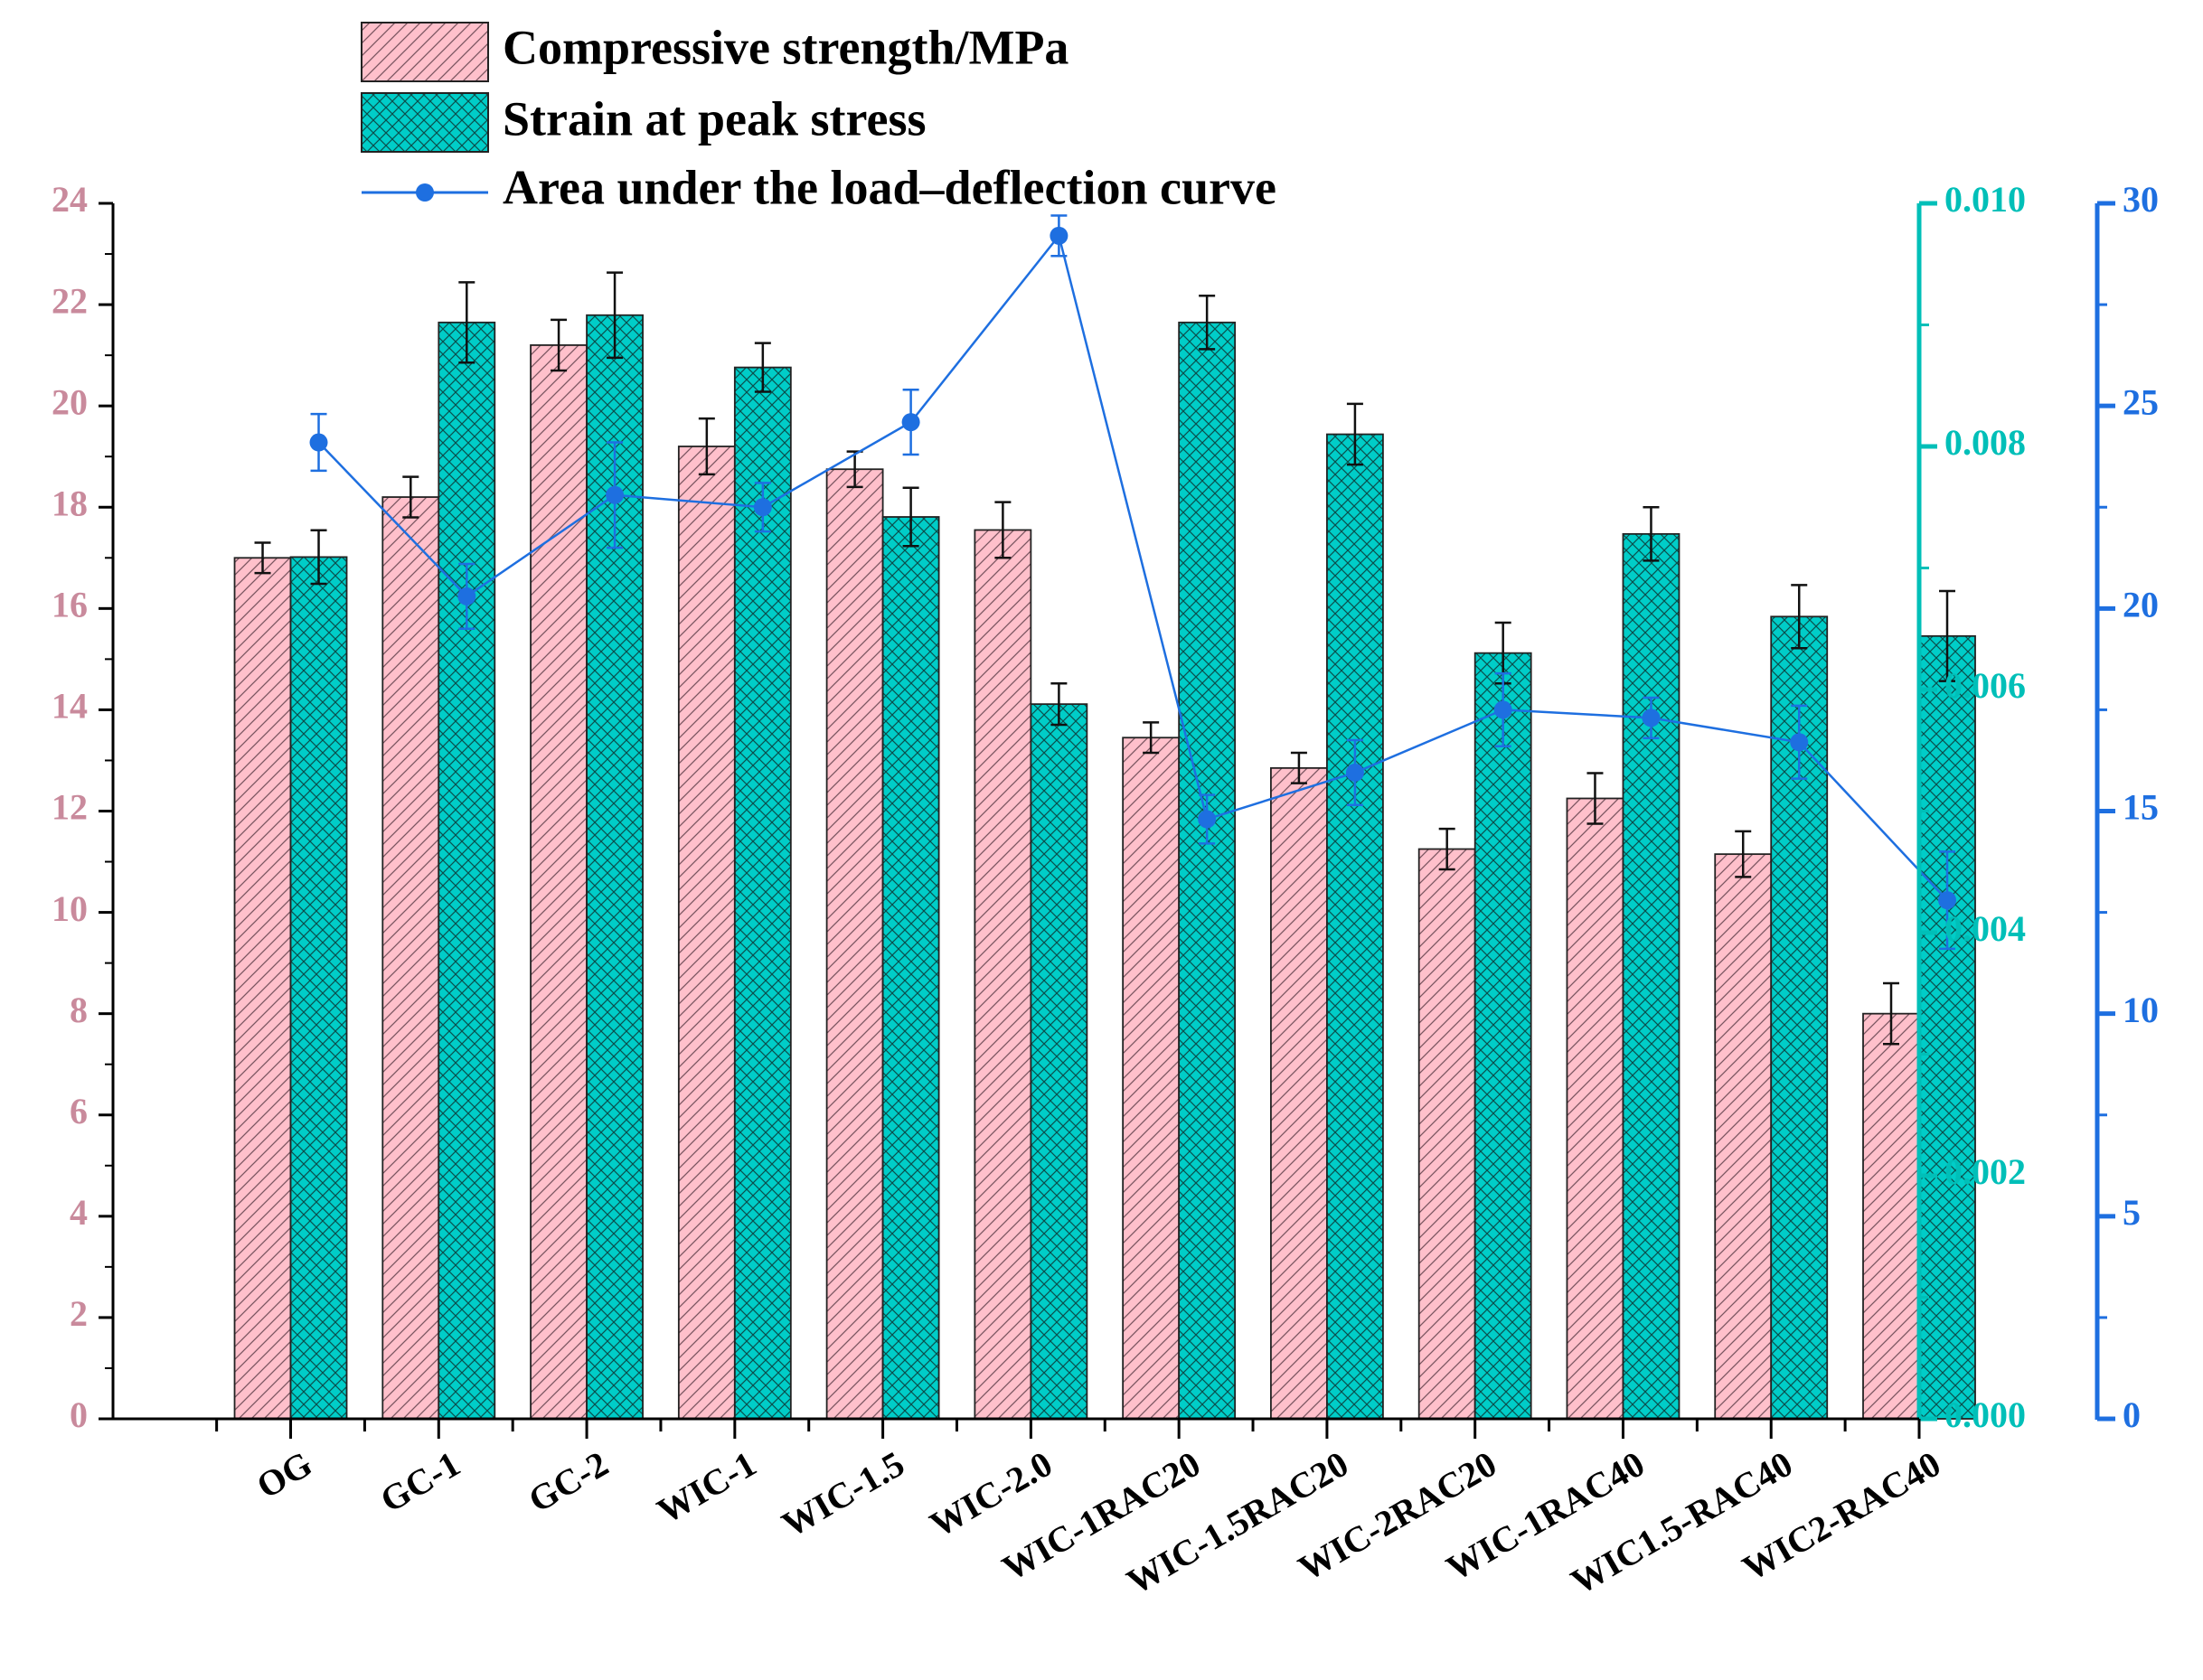 The image size is (2203, 1680). Describe the element at coordinates (715, 118) in the screenshot. I see `legend-label-strain: Strain at peak stress` at that location.